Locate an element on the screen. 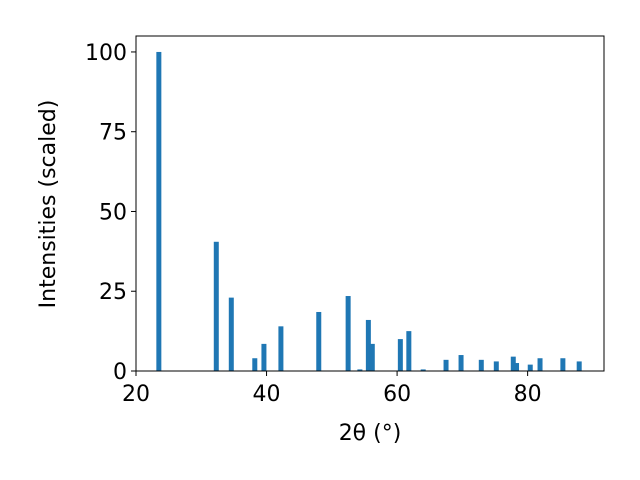  y-tick-label: 25 is located at coordinates (113, 292).